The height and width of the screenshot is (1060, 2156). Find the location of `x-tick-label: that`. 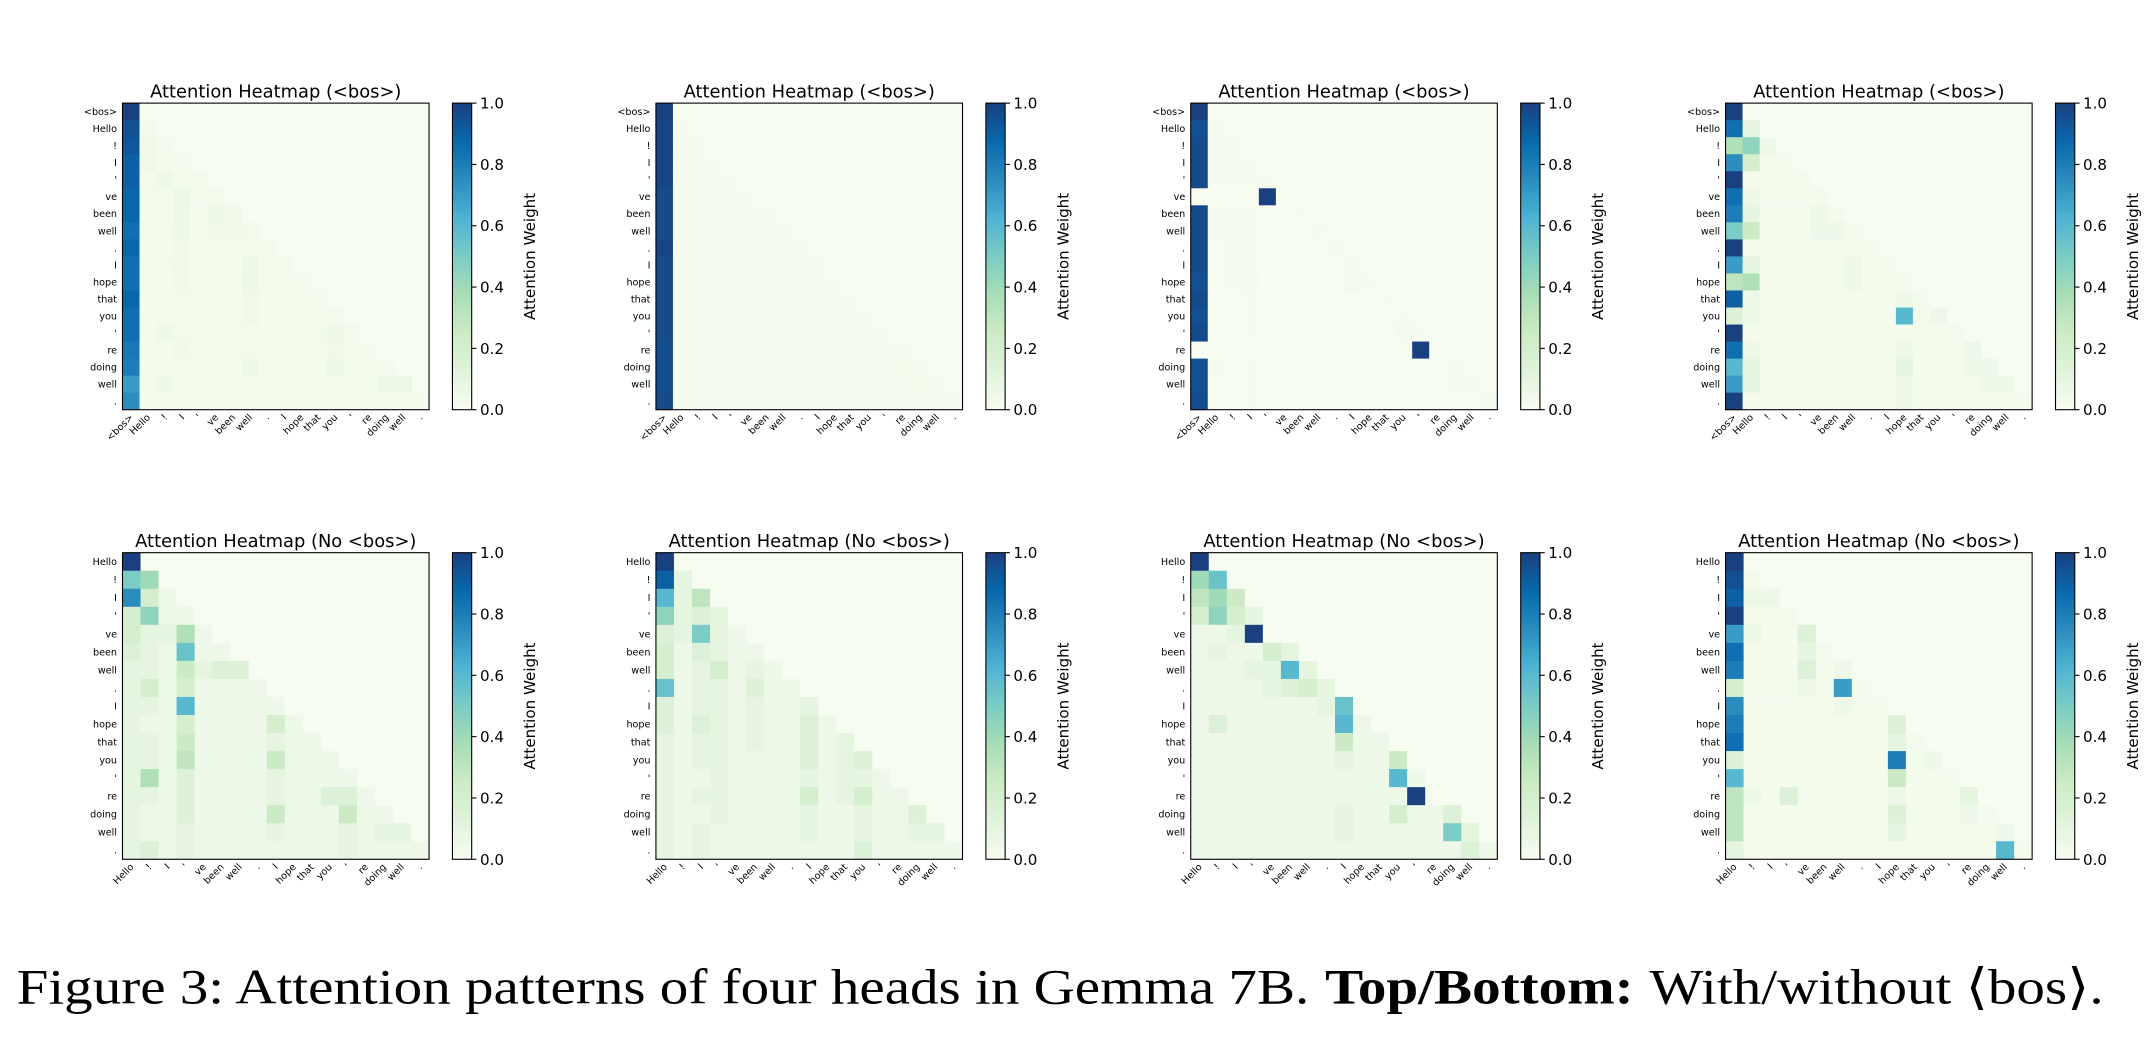

x-tick-label: that is located at coordinates (1374, 873).